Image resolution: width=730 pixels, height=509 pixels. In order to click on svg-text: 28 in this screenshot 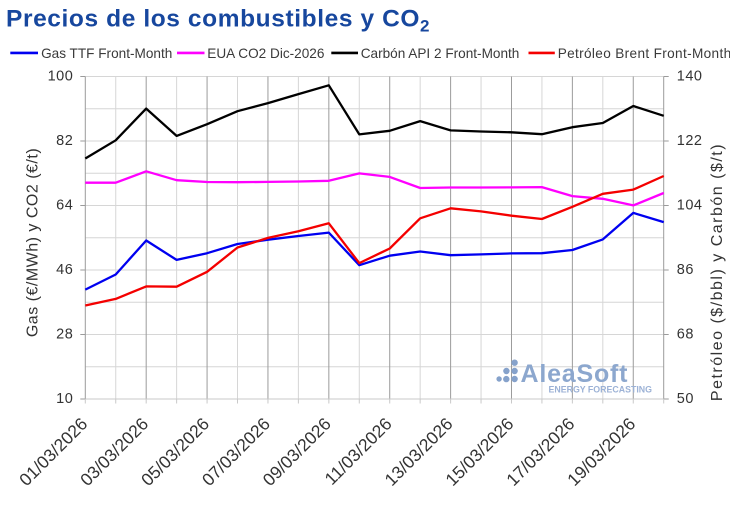, I will do `click(64, 335)`.